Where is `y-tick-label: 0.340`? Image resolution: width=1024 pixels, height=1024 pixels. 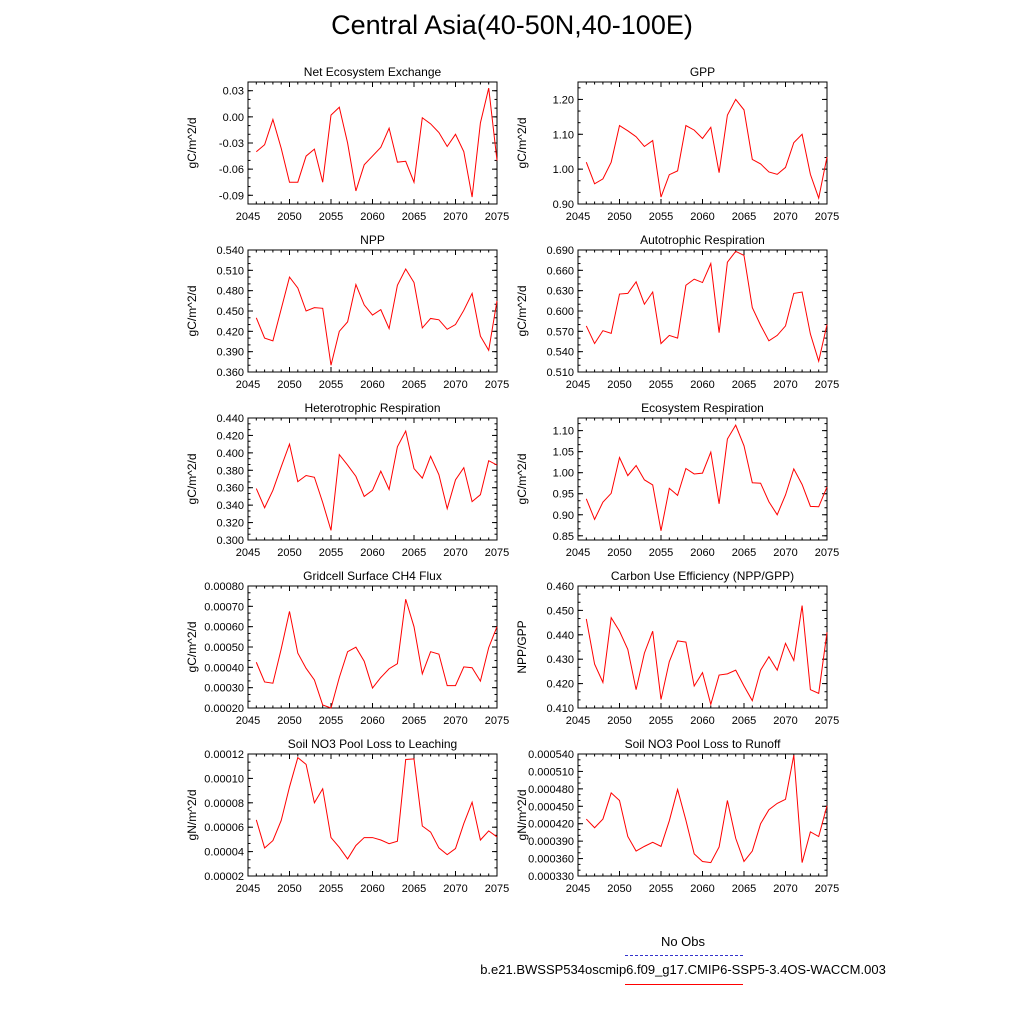 y-tick-label: 0.340 is located at coordinates (230, 506).